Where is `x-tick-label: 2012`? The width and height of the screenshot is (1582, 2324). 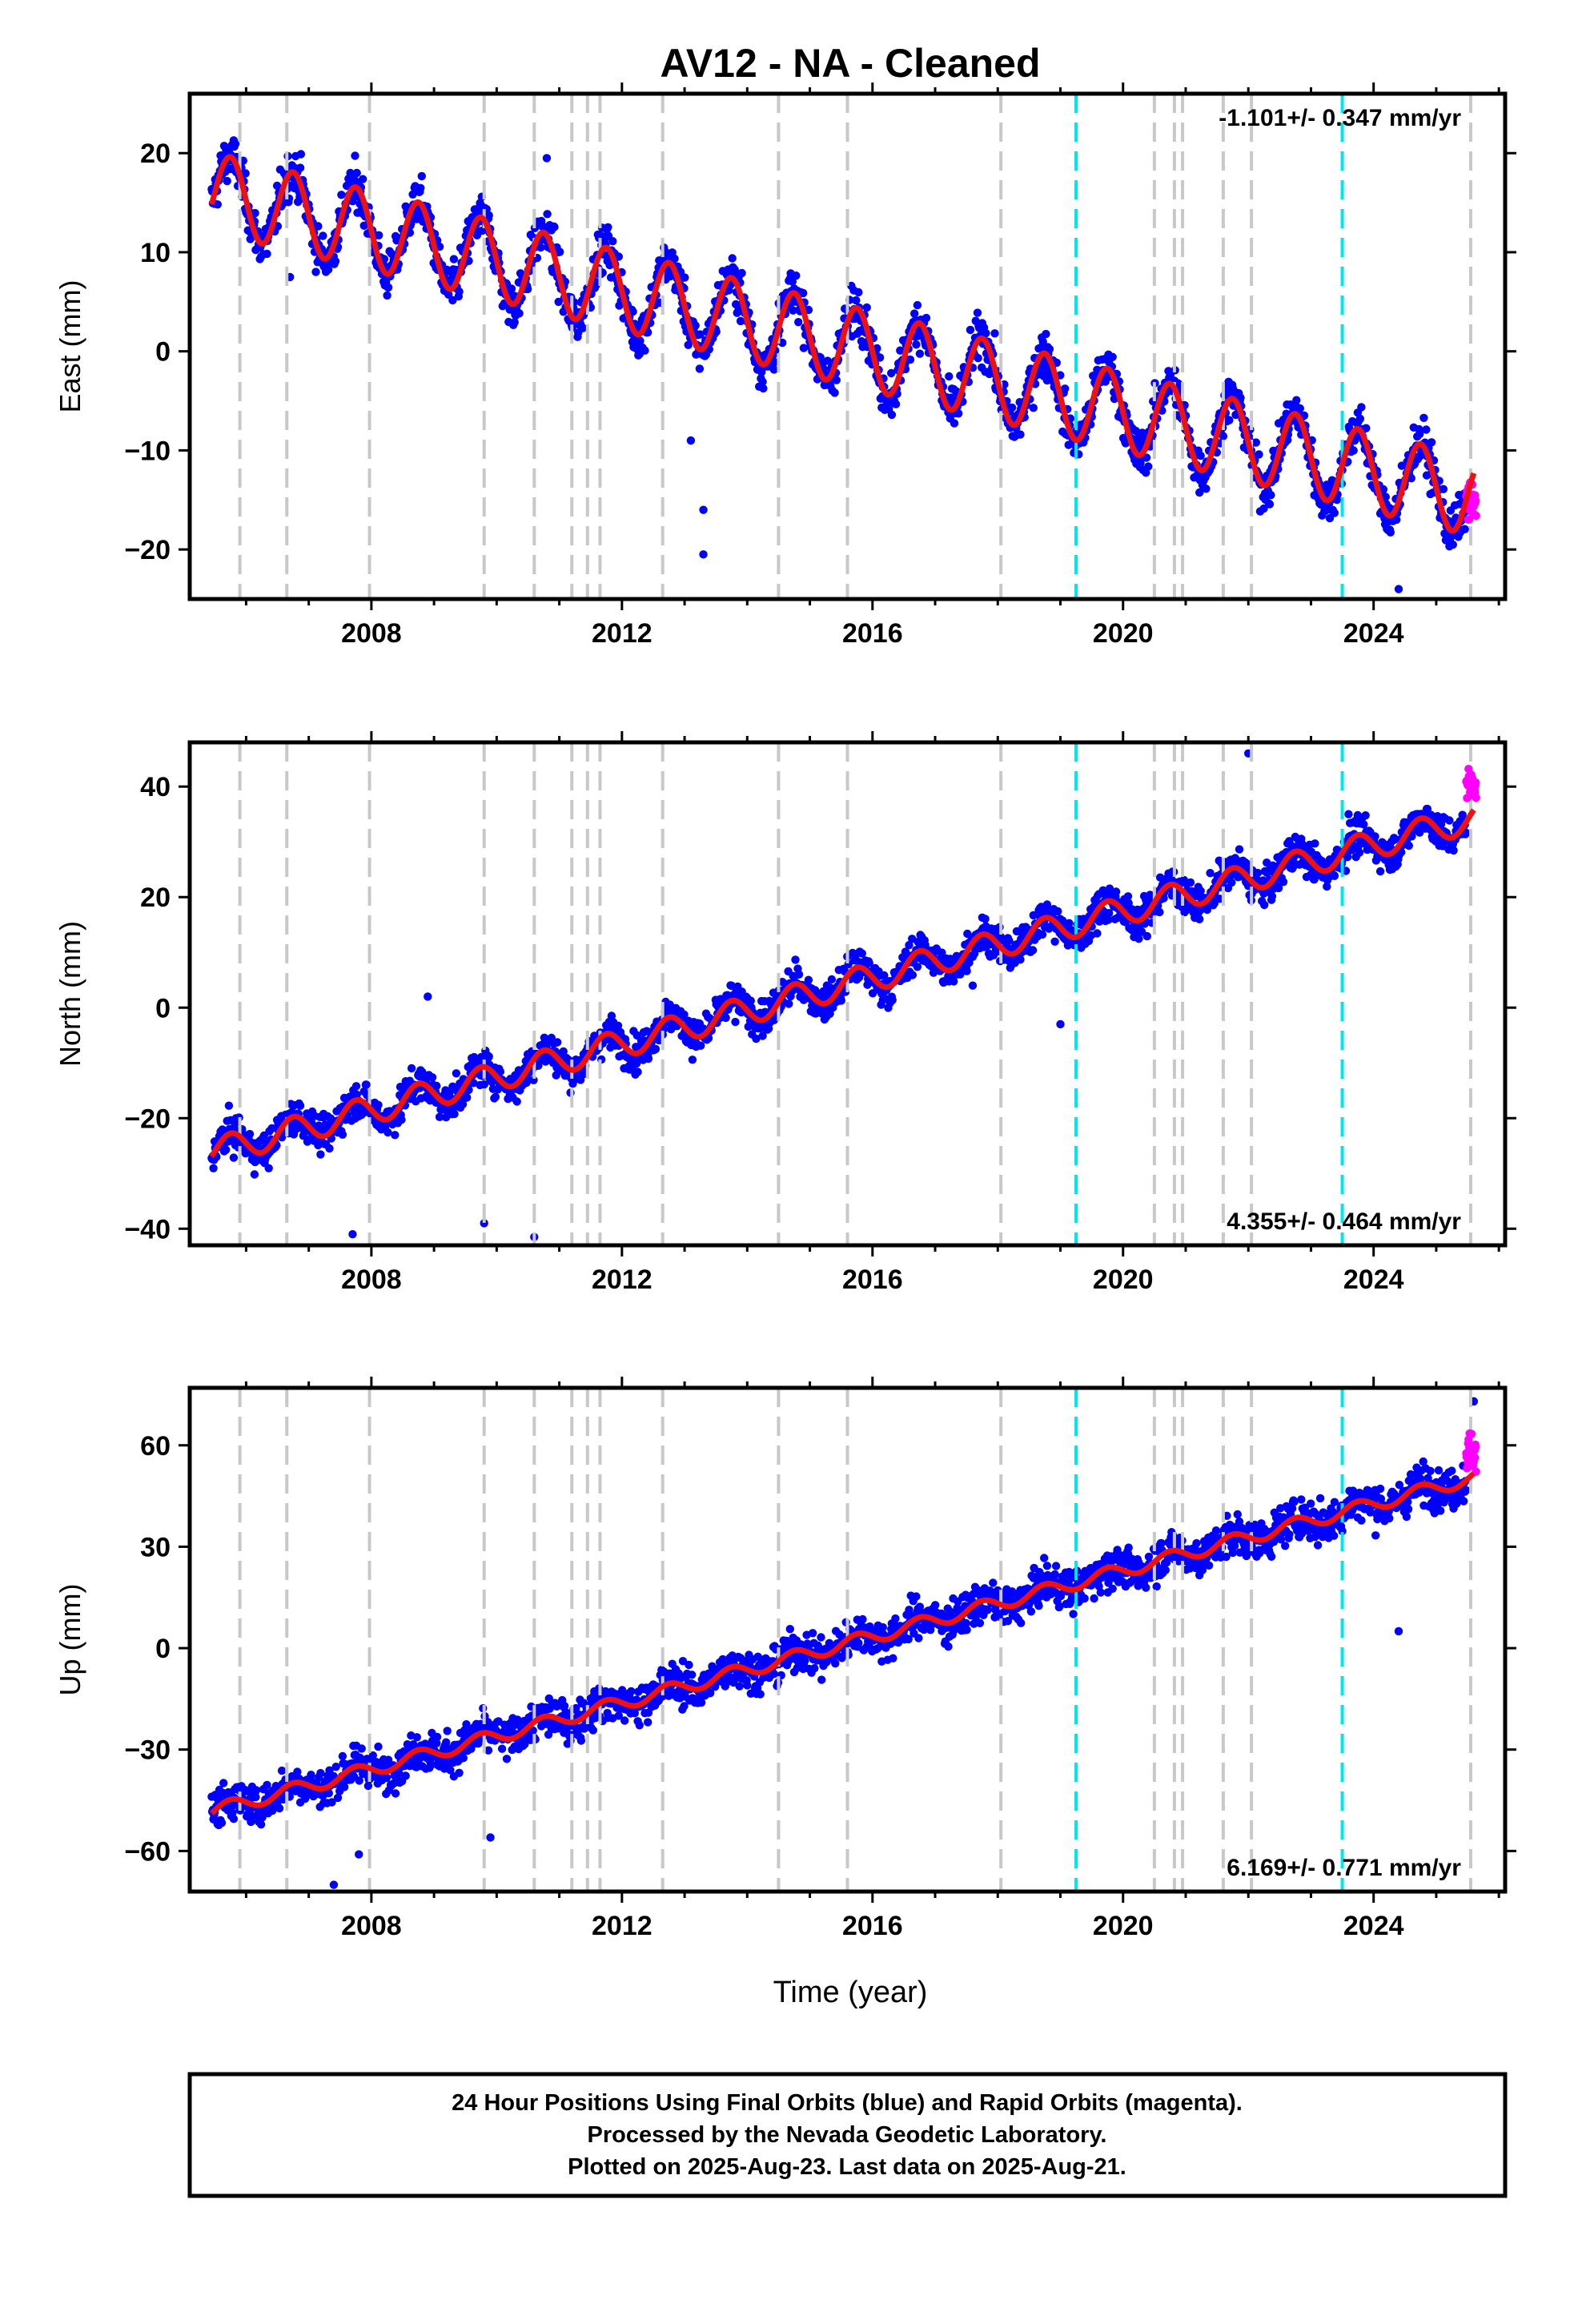
x-tick-label: 2012 is located at coordinates (622, 633).